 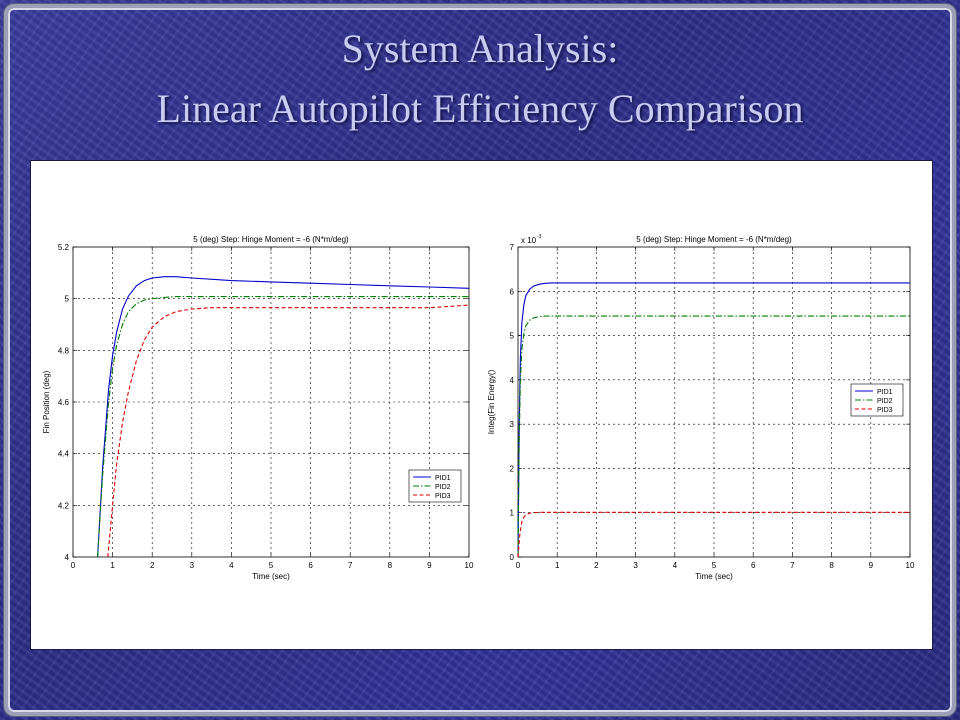 What do you see at coordinates (480, 108) in the screenshot?
I see `slide-title-line2: Linear Autopilot Efficiency Comparison` at bounding box center [480, 108].